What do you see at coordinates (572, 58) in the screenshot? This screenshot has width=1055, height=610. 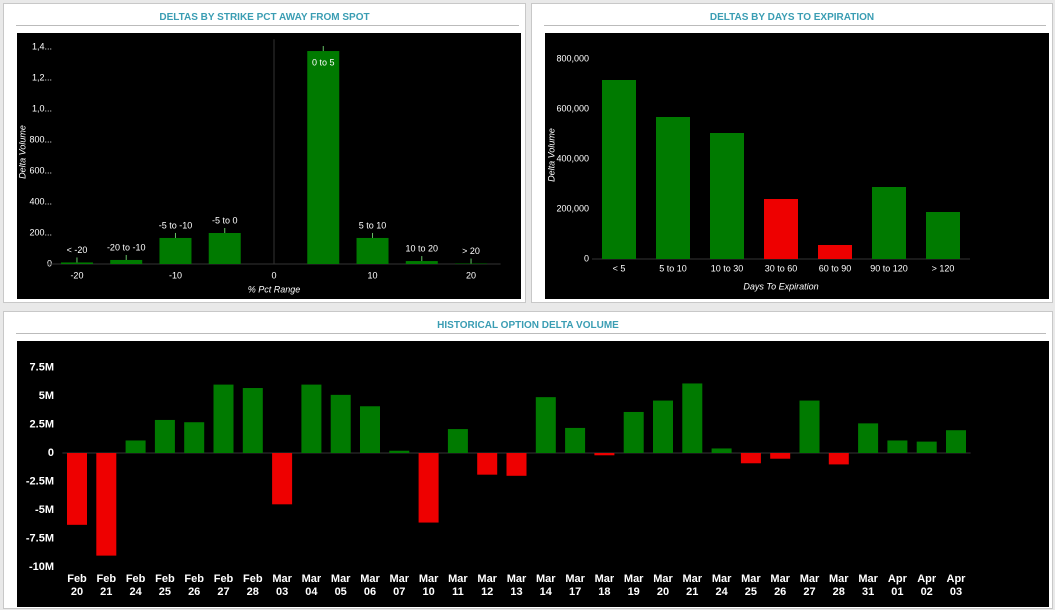 I see `y-tick-label: 800,000` at bounding box center [572, 58].